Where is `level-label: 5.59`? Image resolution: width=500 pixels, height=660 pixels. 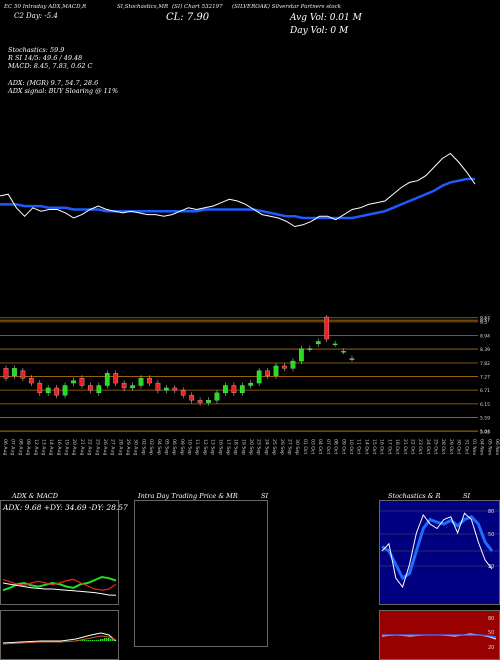
level-label: 5.59 is located at coordinates (485, 419).